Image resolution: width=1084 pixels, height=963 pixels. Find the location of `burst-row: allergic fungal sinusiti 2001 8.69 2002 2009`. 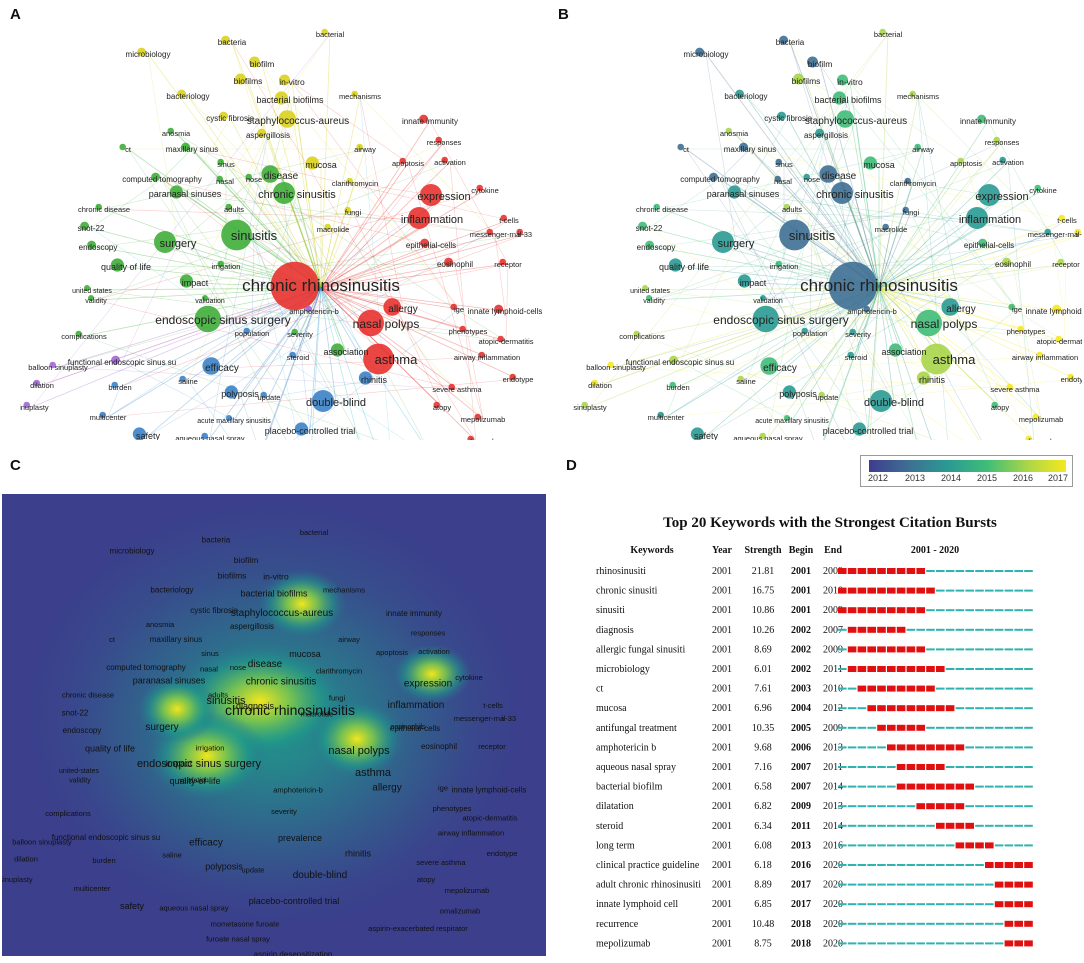

burst-row: allergic fungal sinusiti 2001 8.69 2002 2009 is located at coordinates (814, 649).